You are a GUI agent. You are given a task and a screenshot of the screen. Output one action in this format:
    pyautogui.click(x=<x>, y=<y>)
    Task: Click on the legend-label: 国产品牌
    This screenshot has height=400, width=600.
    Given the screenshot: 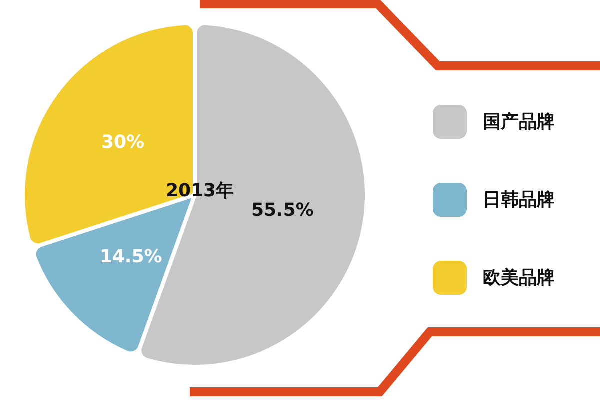 What is the action you would take?
    pyautogui.click(x=519, y=122)
    